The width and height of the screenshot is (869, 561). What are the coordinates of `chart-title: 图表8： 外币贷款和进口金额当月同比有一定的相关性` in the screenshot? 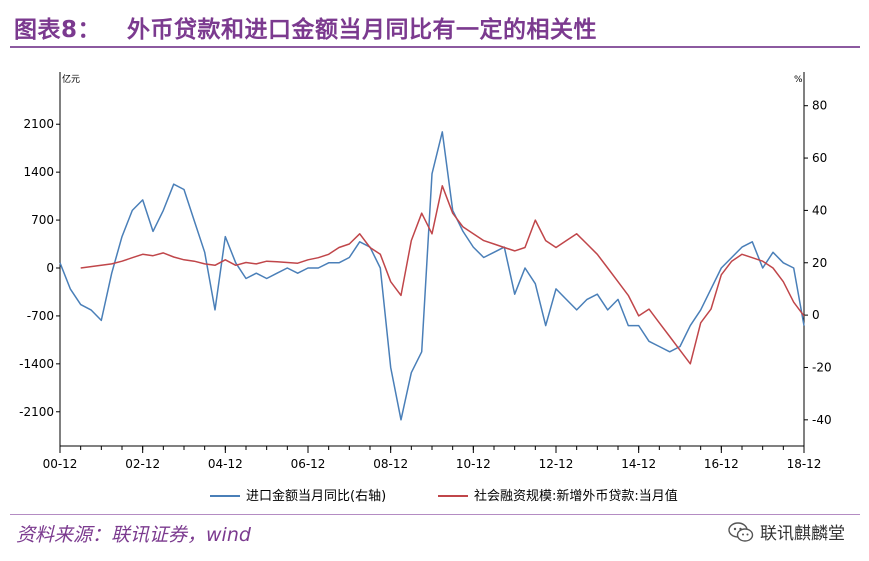 It's located at (305, 27).